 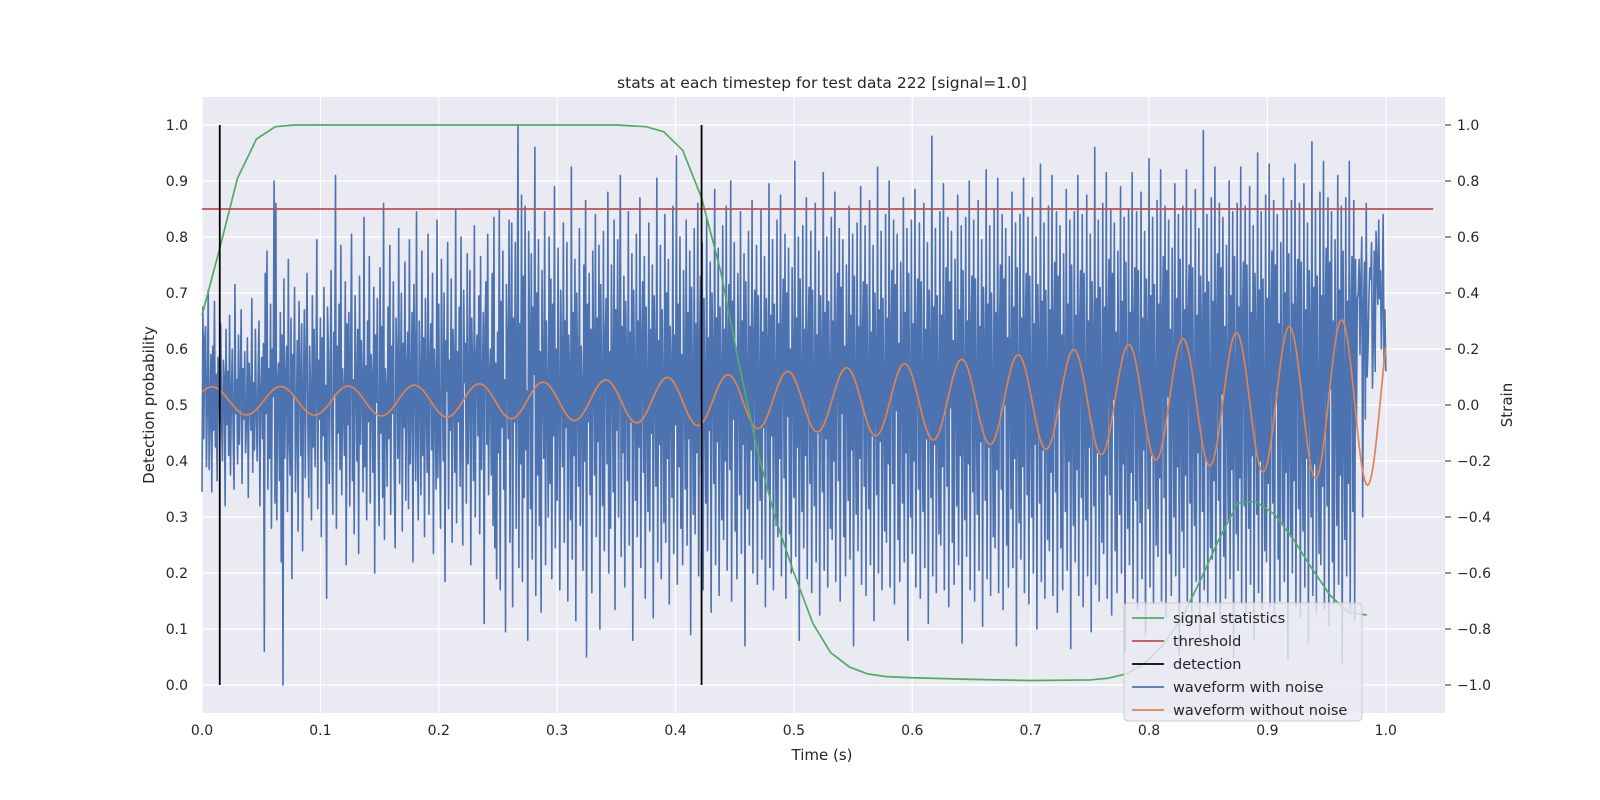 What do you see at coordinates (320, 731) in the screenshot?
I see `x-tick-label: 0.1` at bounding box center [320, 731].